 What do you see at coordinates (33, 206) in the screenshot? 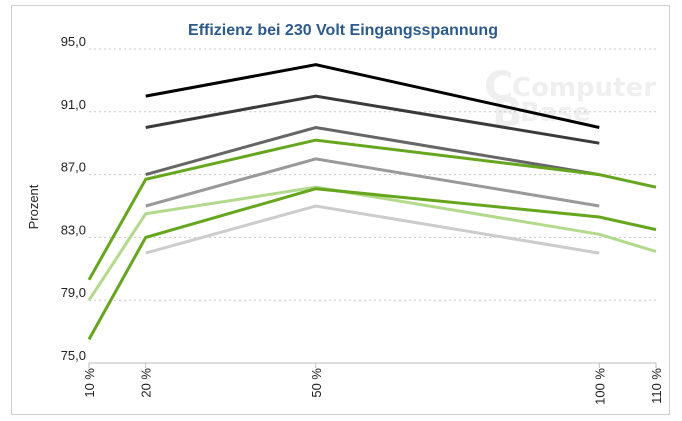
I see `y-axis-label: Prozent` at bounding box center [33, 206].